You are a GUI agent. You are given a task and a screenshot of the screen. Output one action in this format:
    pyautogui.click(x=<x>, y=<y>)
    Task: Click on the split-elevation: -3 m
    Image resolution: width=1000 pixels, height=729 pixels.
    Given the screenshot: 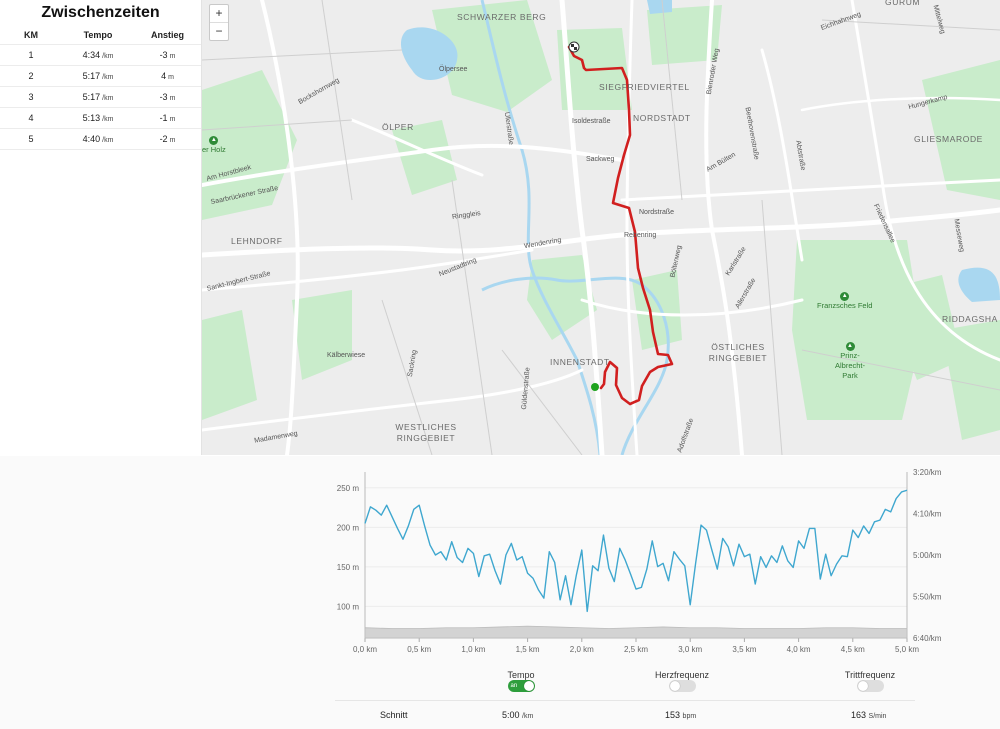 What is the action you would take?
    pyautogui.click(x=167, y=97)
    